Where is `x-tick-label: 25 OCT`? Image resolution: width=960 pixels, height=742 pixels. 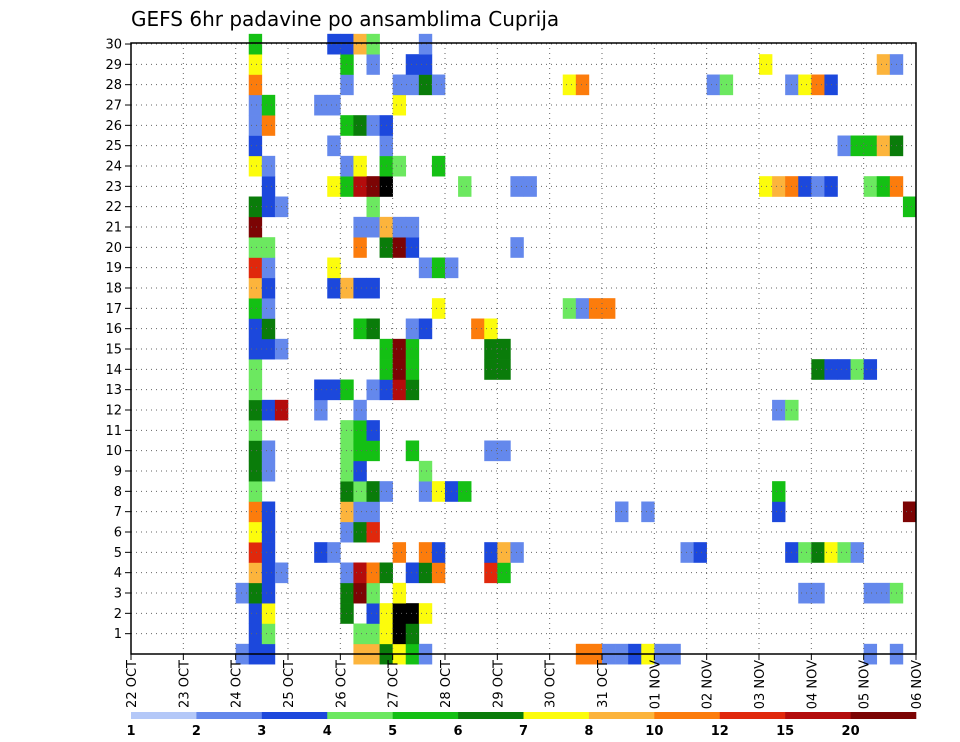 x-tick-label: 25 OCT is located at coordinates (289, 684).